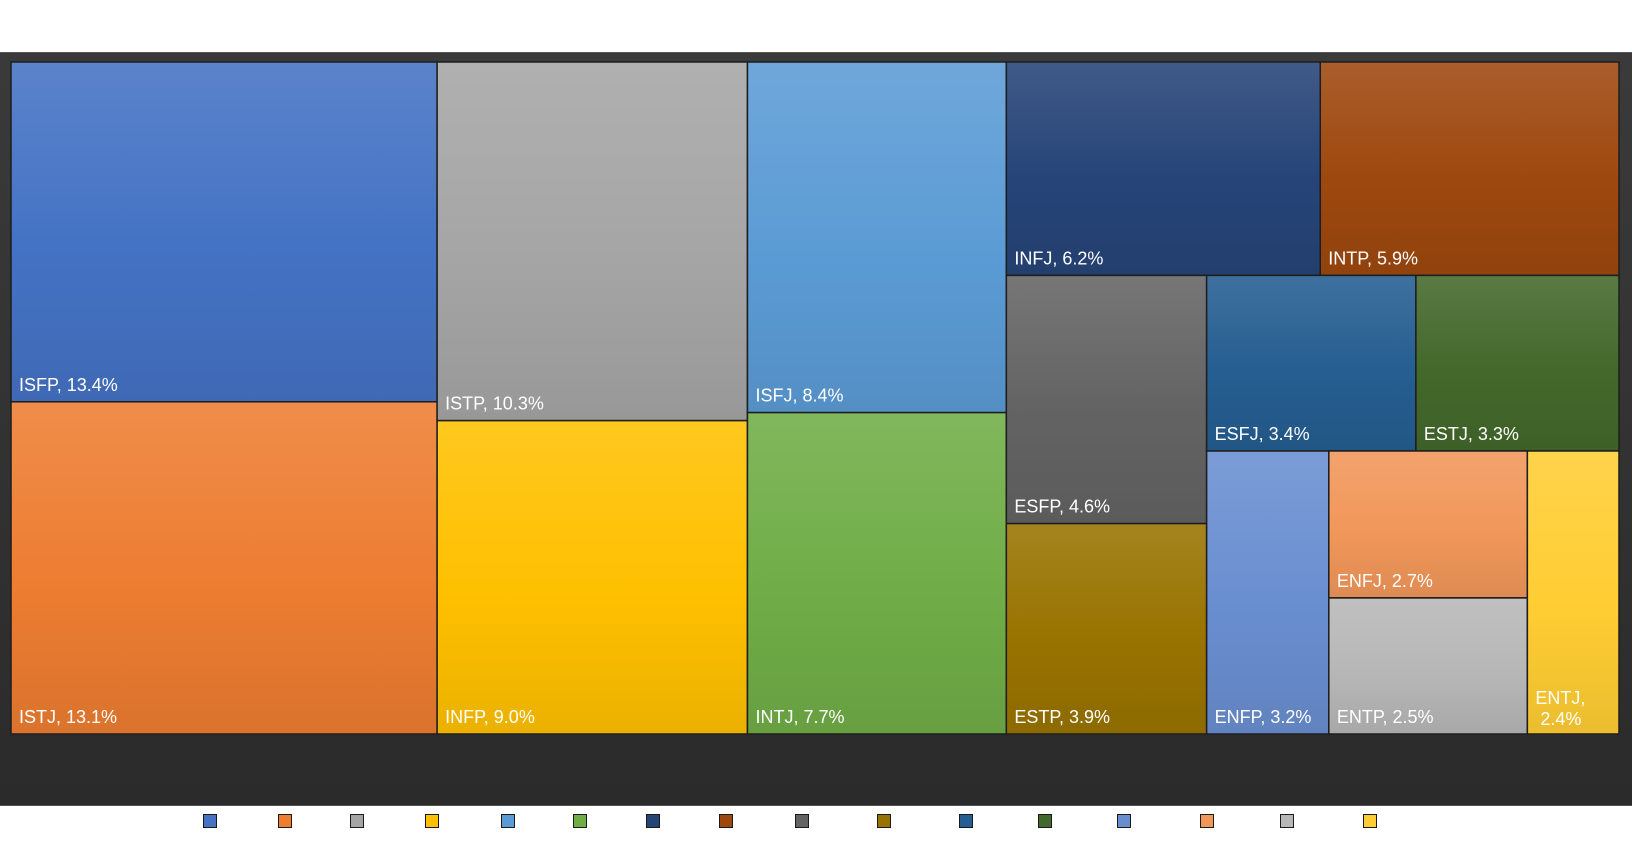 The image size is (1632, 854). I want to click on legend-item-enfj: ENFJ, so click(1233, 821).